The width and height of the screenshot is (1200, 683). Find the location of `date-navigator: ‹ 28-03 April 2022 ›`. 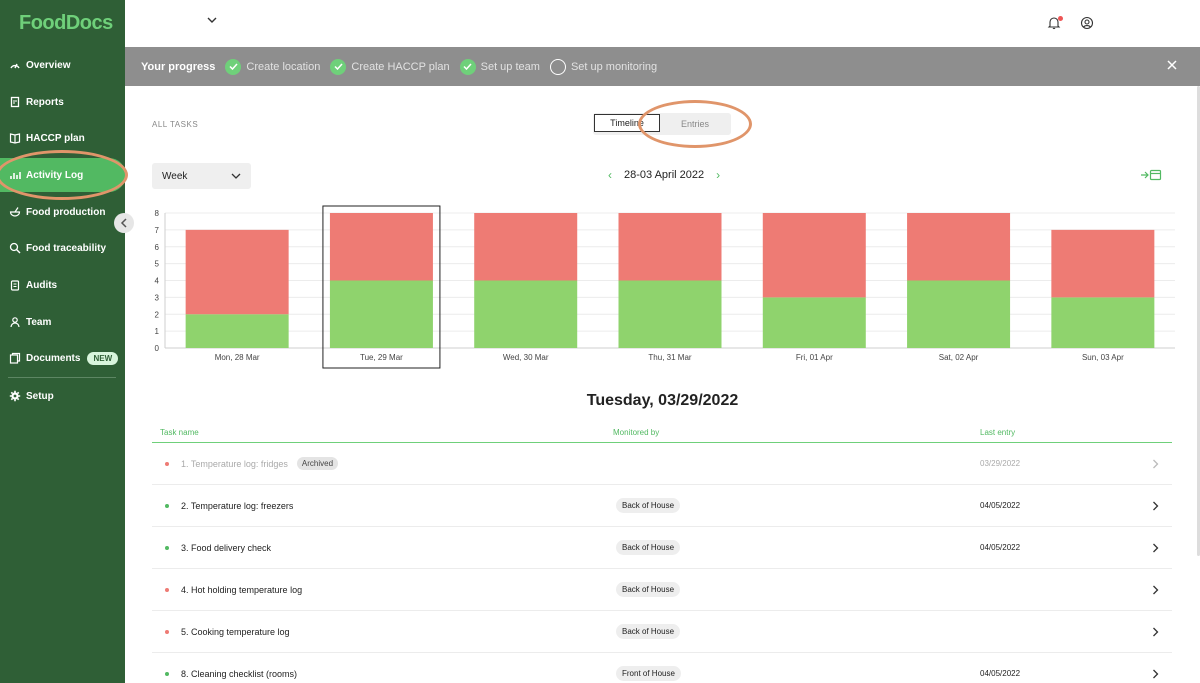

date-navigator: ‹ 28-03 April 2022 › is located at coordinates (664, 175).